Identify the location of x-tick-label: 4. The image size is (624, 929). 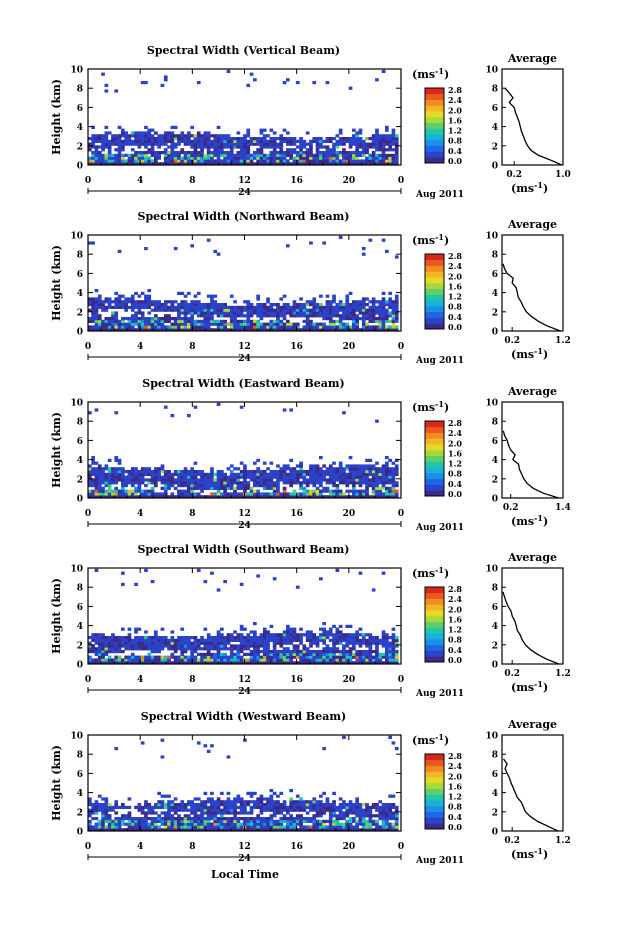
(140, 347).